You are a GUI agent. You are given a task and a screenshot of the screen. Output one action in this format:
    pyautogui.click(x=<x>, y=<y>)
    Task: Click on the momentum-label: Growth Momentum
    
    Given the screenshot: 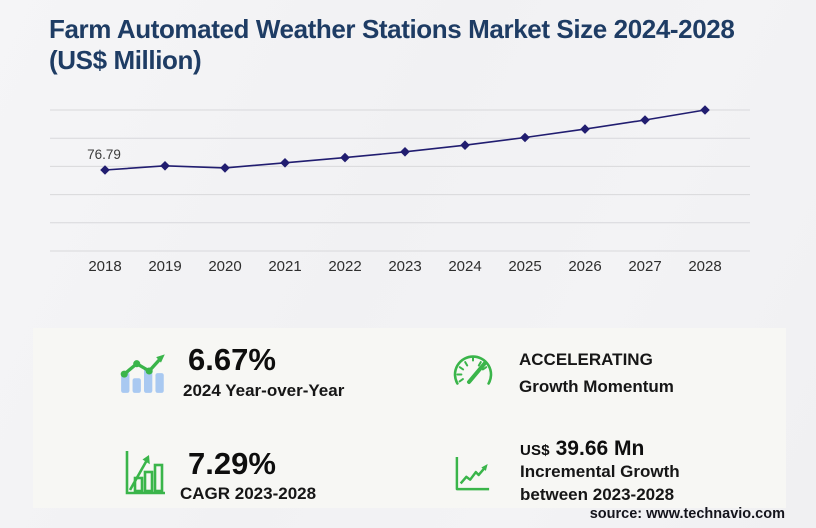 What is the action you would take?
    pyautogui.click(x=596, y=386)
    